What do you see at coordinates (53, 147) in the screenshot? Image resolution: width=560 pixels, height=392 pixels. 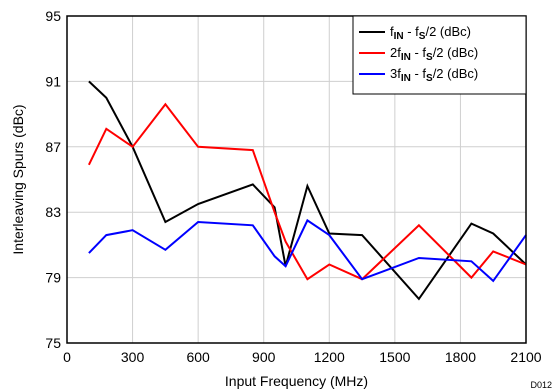 I see `y-tick-label: 87` at bounding box center [53, 147].